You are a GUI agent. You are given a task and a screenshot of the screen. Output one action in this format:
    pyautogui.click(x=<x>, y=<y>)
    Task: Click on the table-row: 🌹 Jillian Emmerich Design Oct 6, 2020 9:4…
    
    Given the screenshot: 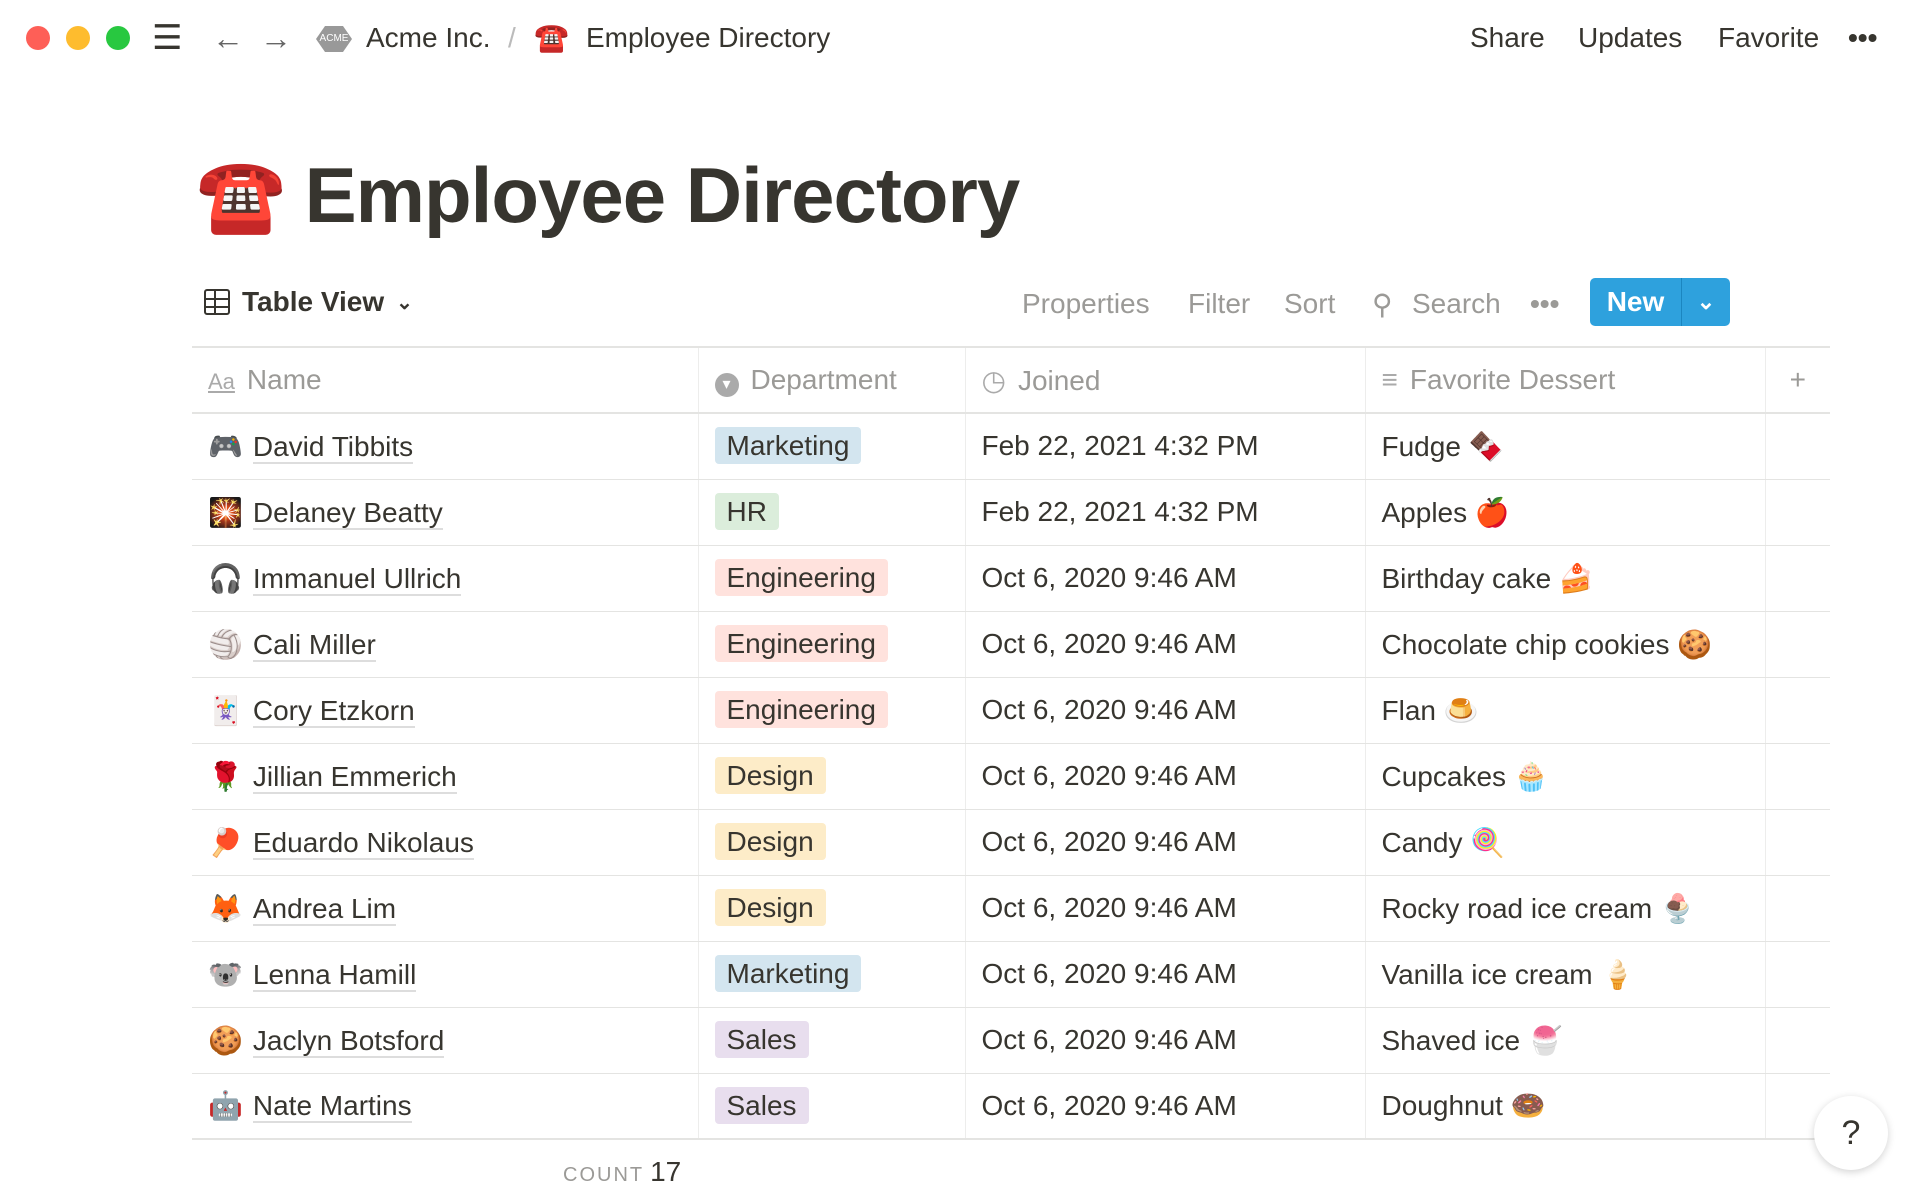 What is the action you would take?
    pyautogui.click(x=1011, y=776)
    